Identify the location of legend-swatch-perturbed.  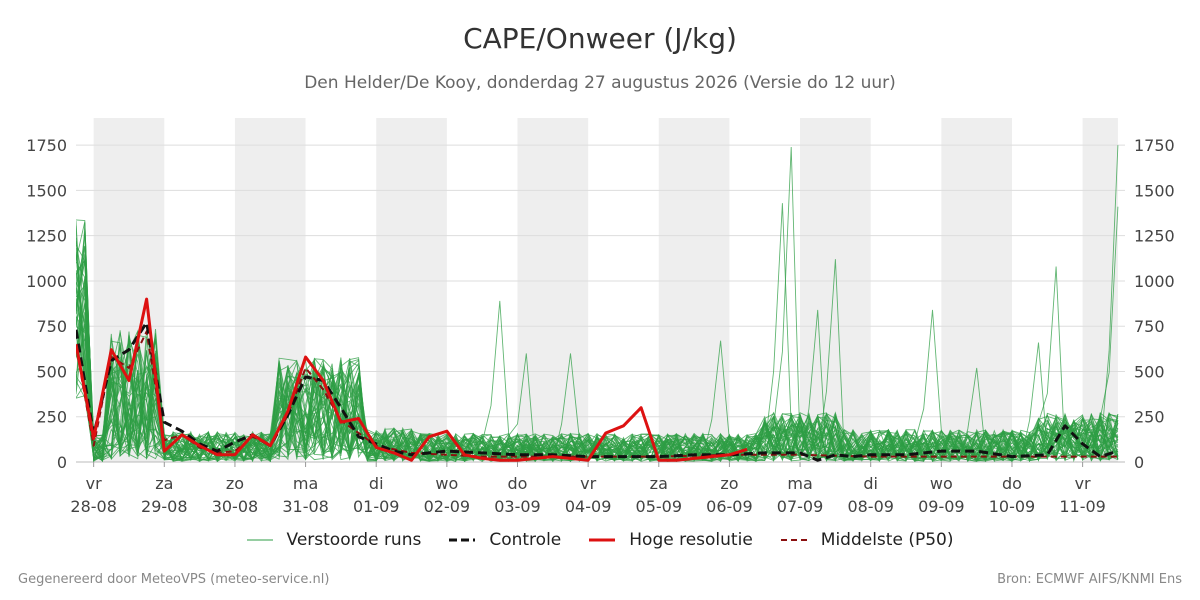
(259, 540).